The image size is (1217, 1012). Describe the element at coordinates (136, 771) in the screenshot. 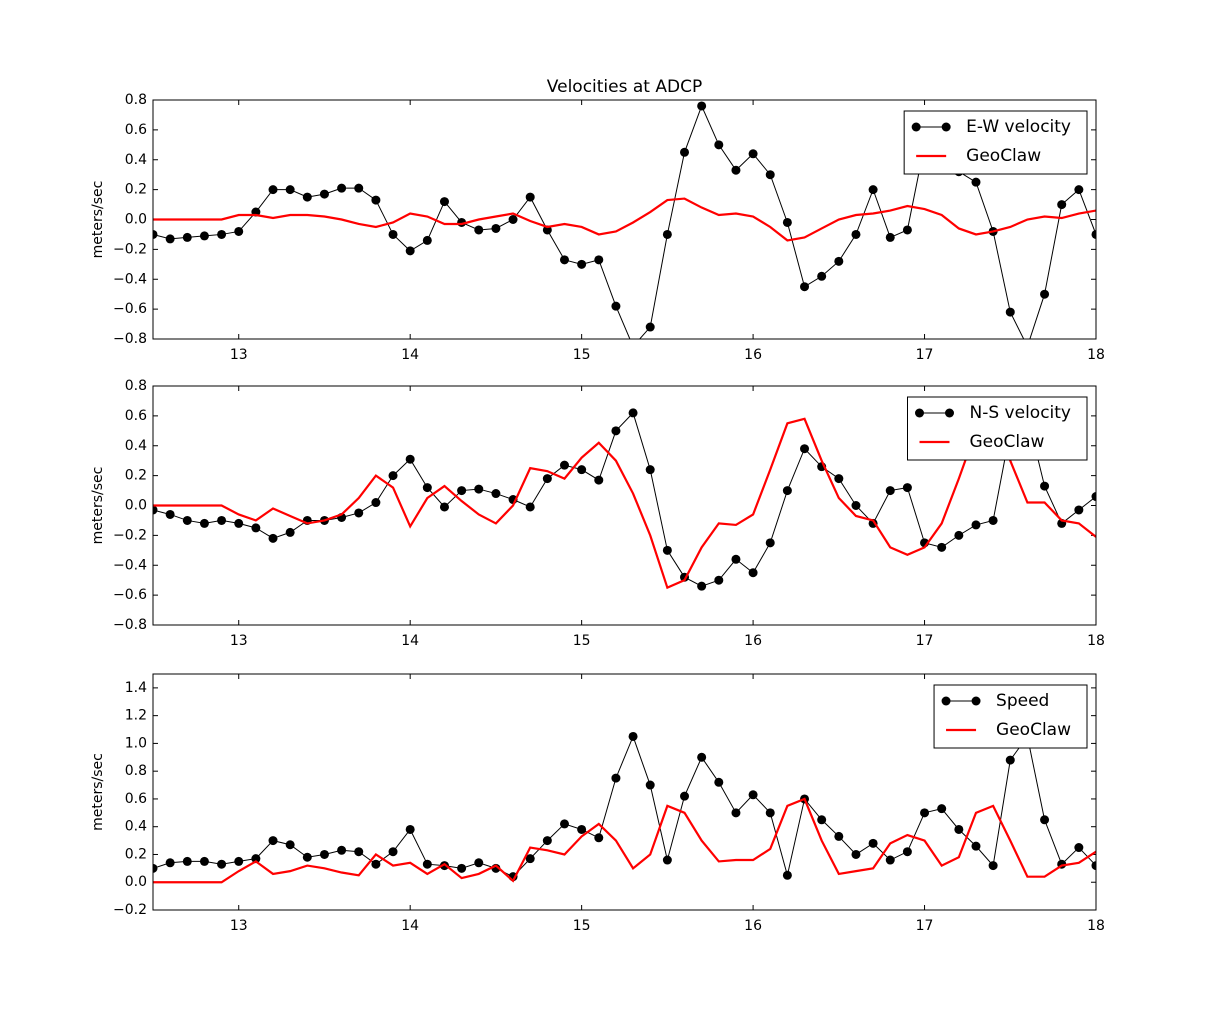

I see `y-tick-label: 0.8` at that location.